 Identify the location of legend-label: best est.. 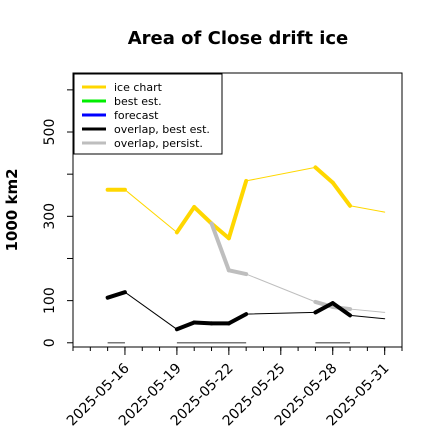
(138, 101).